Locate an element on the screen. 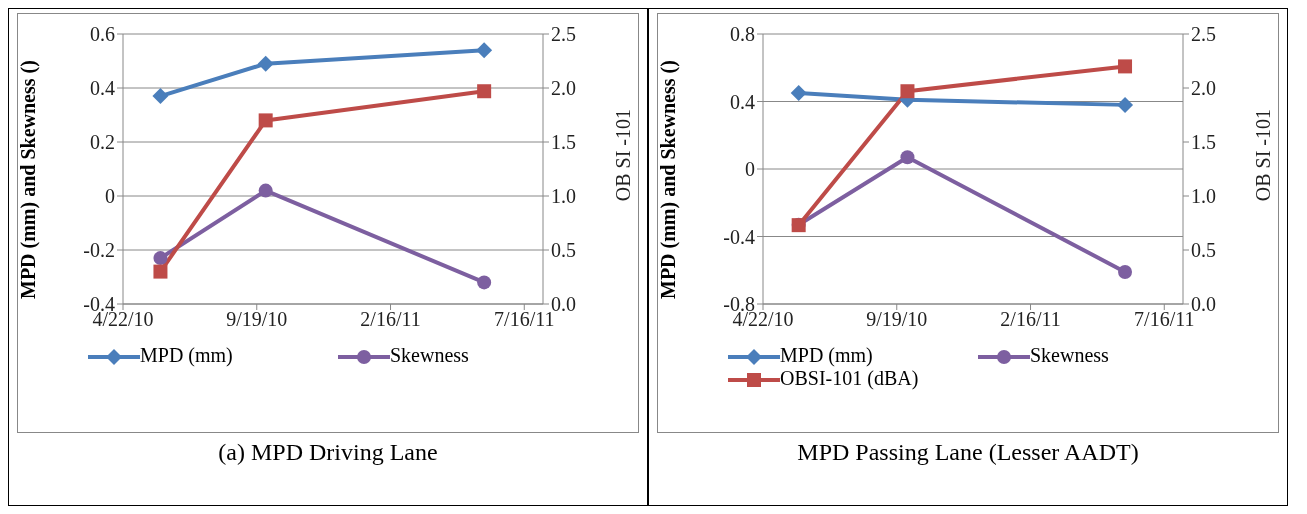 This screenshot has height=514, width=1307. y-tick-label: 0.8 is located at coordinates (742, 34).